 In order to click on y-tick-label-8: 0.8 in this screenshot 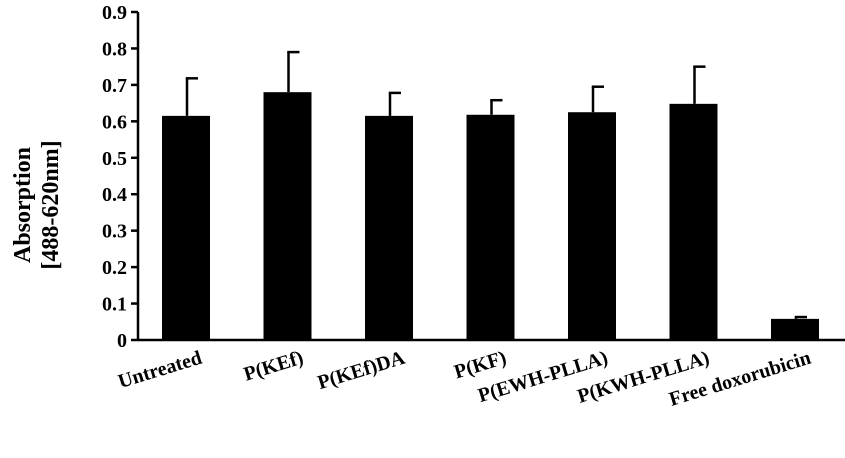, I will do `click(114, 49)`.